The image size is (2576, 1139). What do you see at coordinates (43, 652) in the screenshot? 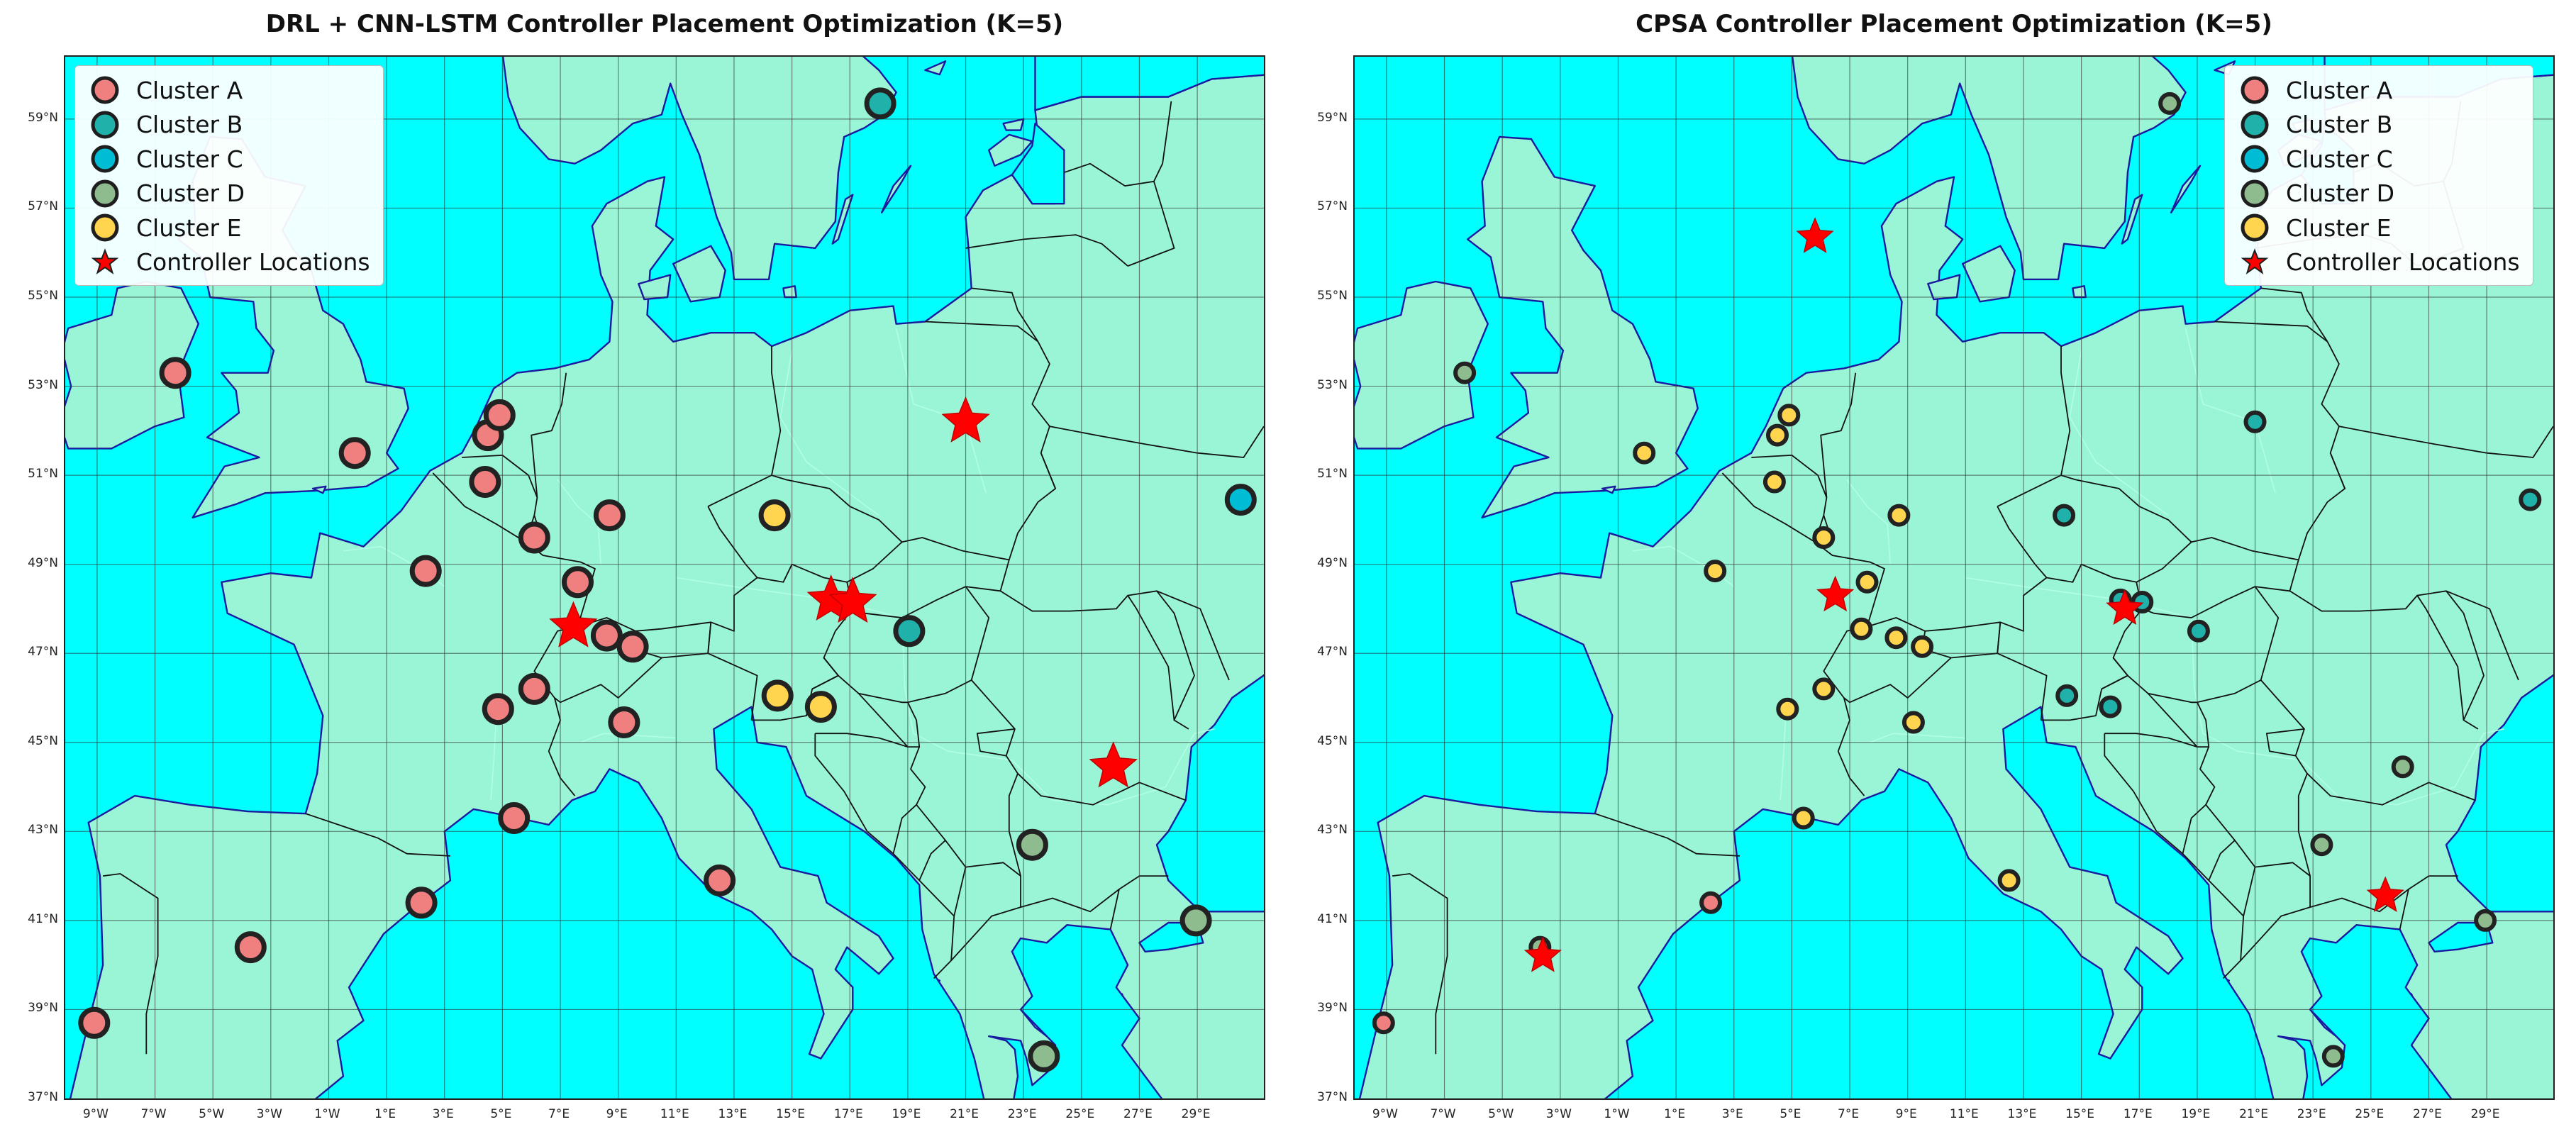
I see `lat-tick-label: 47°N` at bounding box center [43, 652].